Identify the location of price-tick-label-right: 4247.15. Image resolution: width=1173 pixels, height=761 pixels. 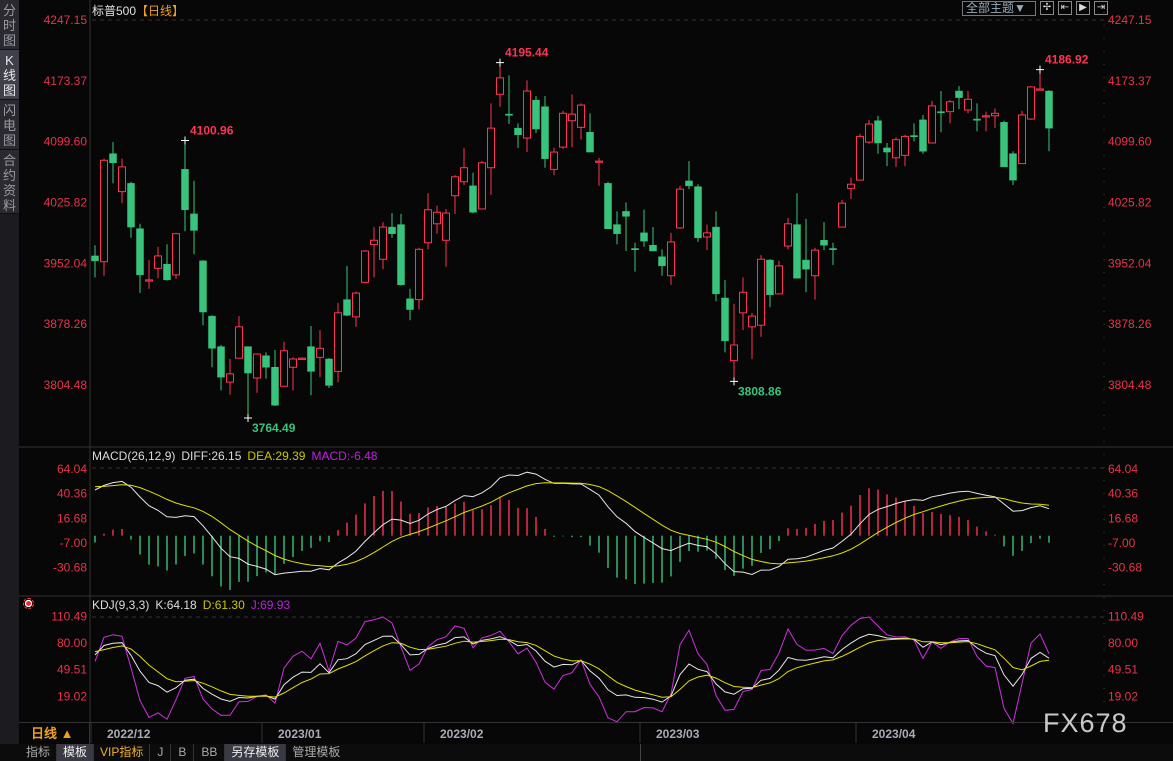
(1130, 20).